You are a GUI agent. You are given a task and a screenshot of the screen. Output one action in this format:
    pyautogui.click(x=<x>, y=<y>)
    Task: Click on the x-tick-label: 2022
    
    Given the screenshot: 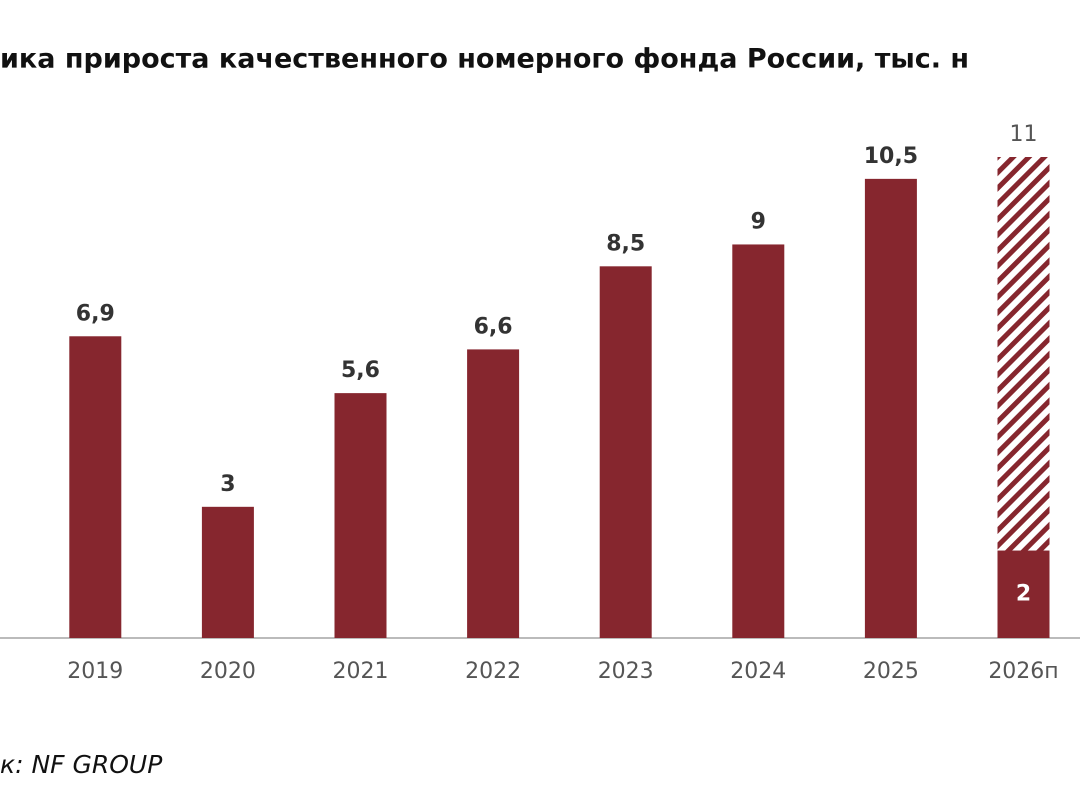 What is the action you would take?
    pyautogui.click(x=493, y=671)
    